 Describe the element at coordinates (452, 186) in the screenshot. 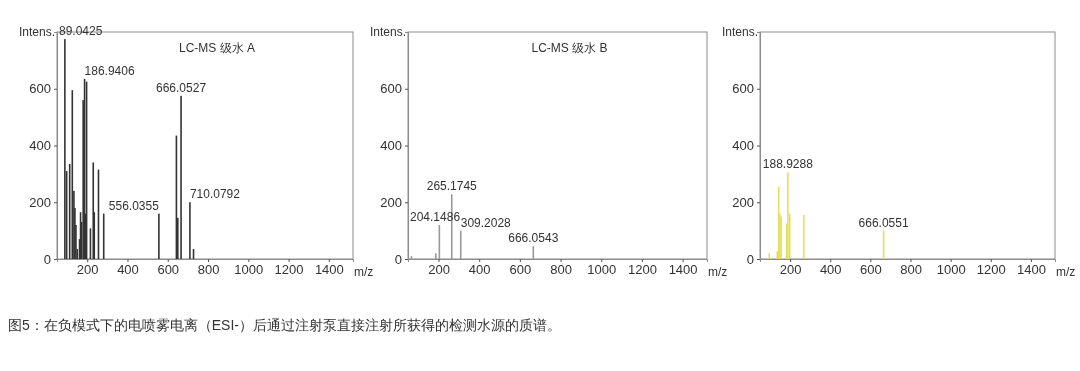

I see `annotation: 265.1745` at that location.